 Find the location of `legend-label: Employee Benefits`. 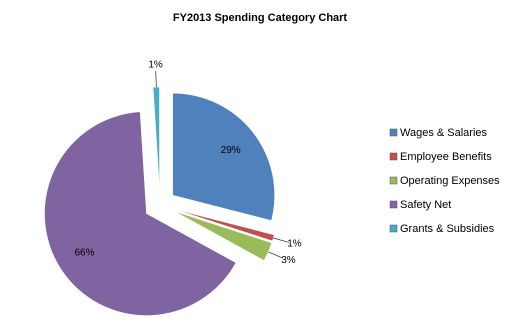

legend-label: Employee Benefits is located at coordinates (446, 157).